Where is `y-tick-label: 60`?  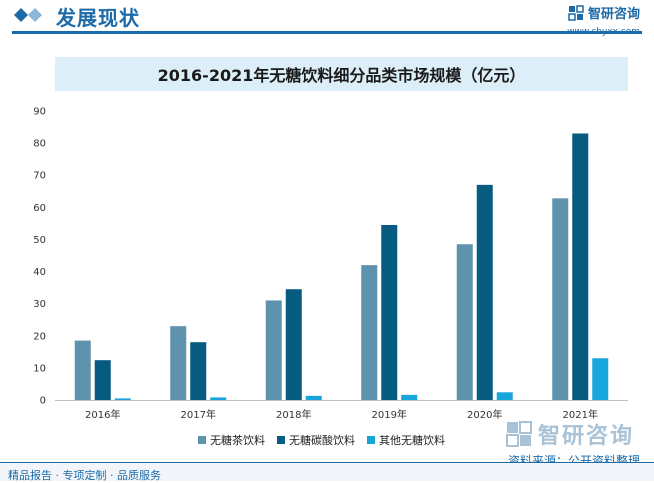
y-tick-label: 60 is located at coordinates (39, 208).